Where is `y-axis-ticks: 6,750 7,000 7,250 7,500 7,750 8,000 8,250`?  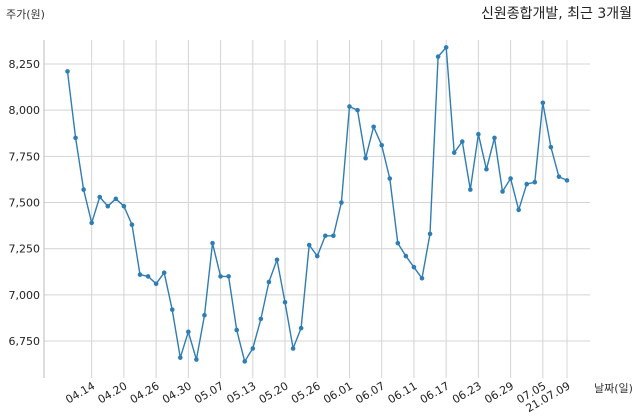
y-axis-ticks: 6,750 7,000 7,250 7,500 7,750 8,000 8,250 is located at coordinates (25, 203).